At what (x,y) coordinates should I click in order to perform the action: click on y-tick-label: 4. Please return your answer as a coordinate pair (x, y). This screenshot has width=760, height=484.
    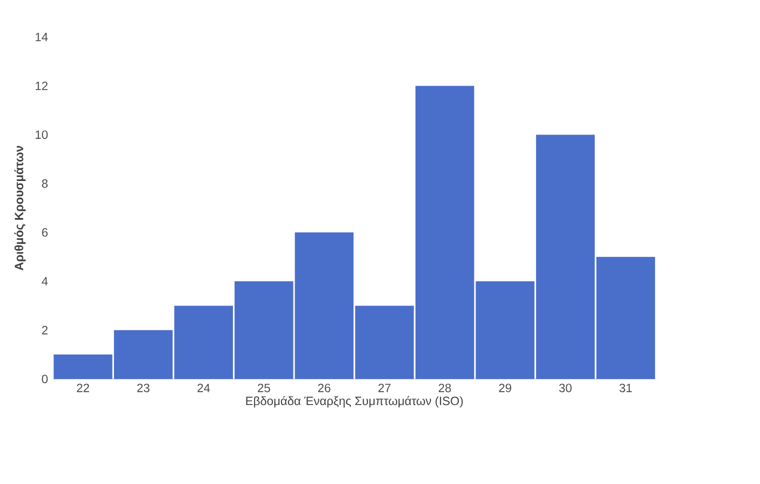
    Looking at the image, I should click on (45, 281).